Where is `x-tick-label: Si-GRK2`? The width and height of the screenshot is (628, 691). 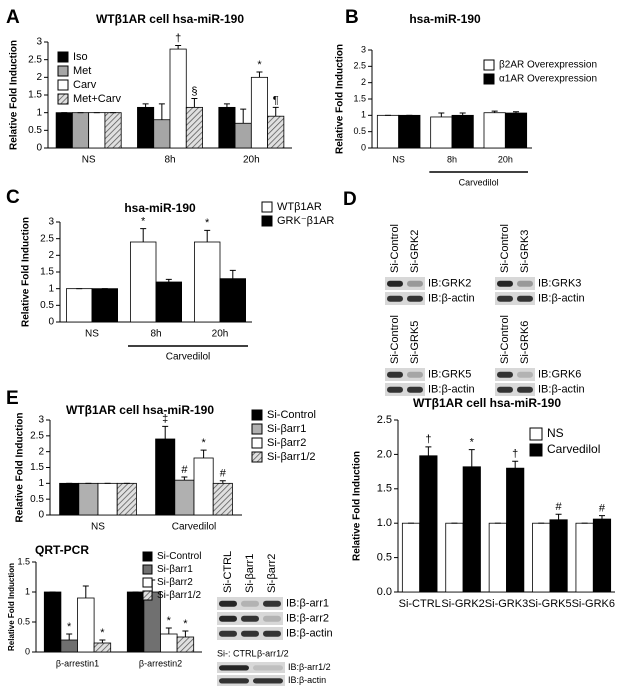
x-tick-label: Si-GRK2 is located at coordinates (462, 604).